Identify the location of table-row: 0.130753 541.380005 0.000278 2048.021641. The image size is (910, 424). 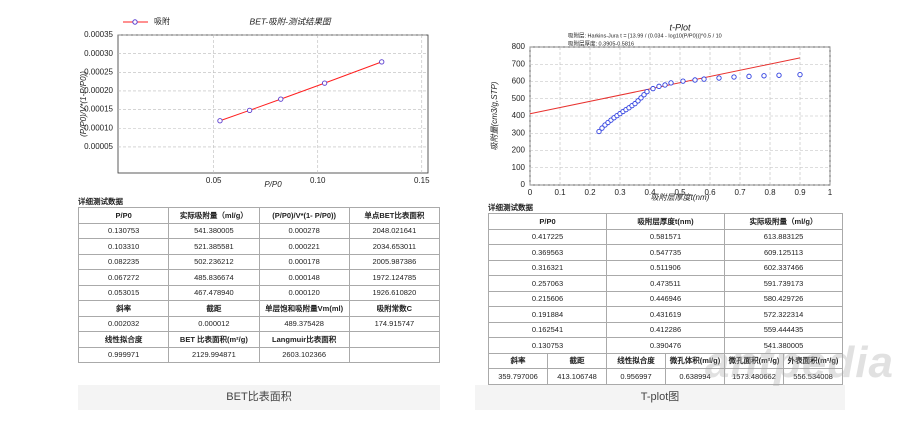
(259, 230).